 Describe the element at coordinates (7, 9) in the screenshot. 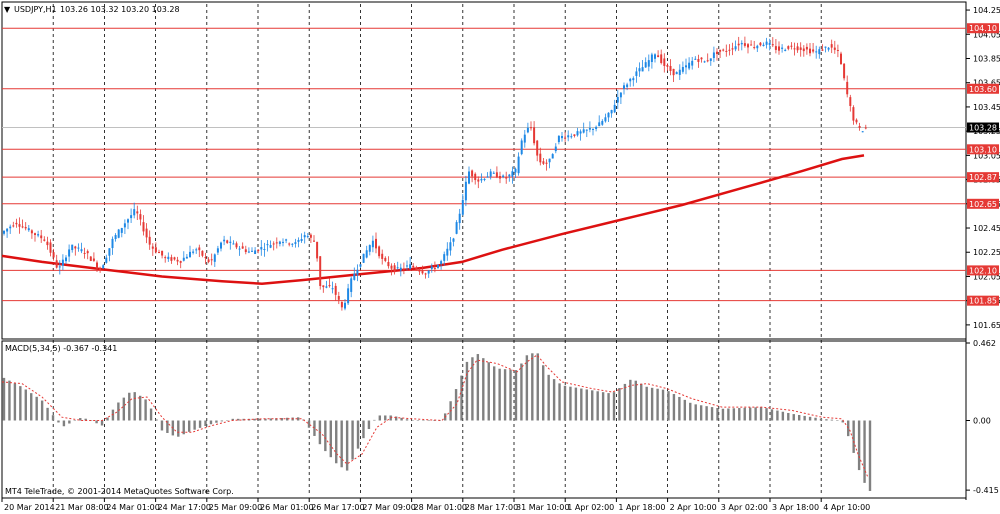

I see `dropdown-triangle-icon: ▼` at that location.